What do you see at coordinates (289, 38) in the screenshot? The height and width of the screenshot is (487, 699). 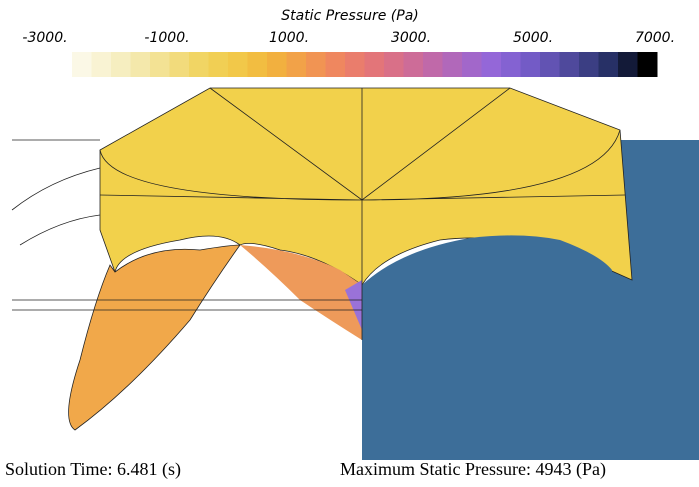 I see `colorbar-tick-label: 1000.` at bounding box center [289, 38].